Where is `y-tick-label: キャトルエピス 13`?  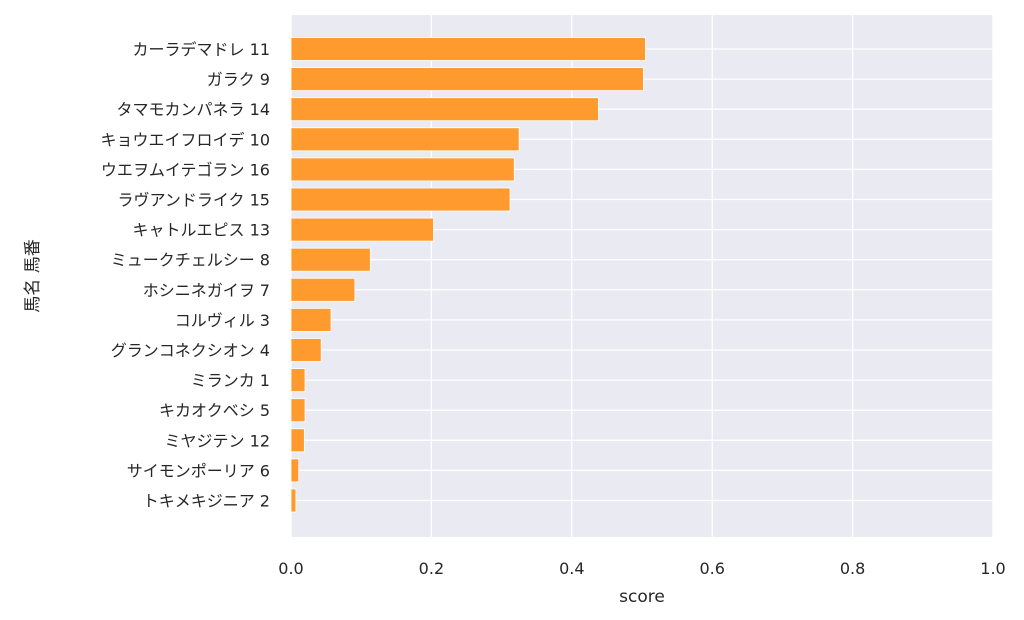 y-tick-label: キャトルエピス 13 is located at coordinates (201, 230).